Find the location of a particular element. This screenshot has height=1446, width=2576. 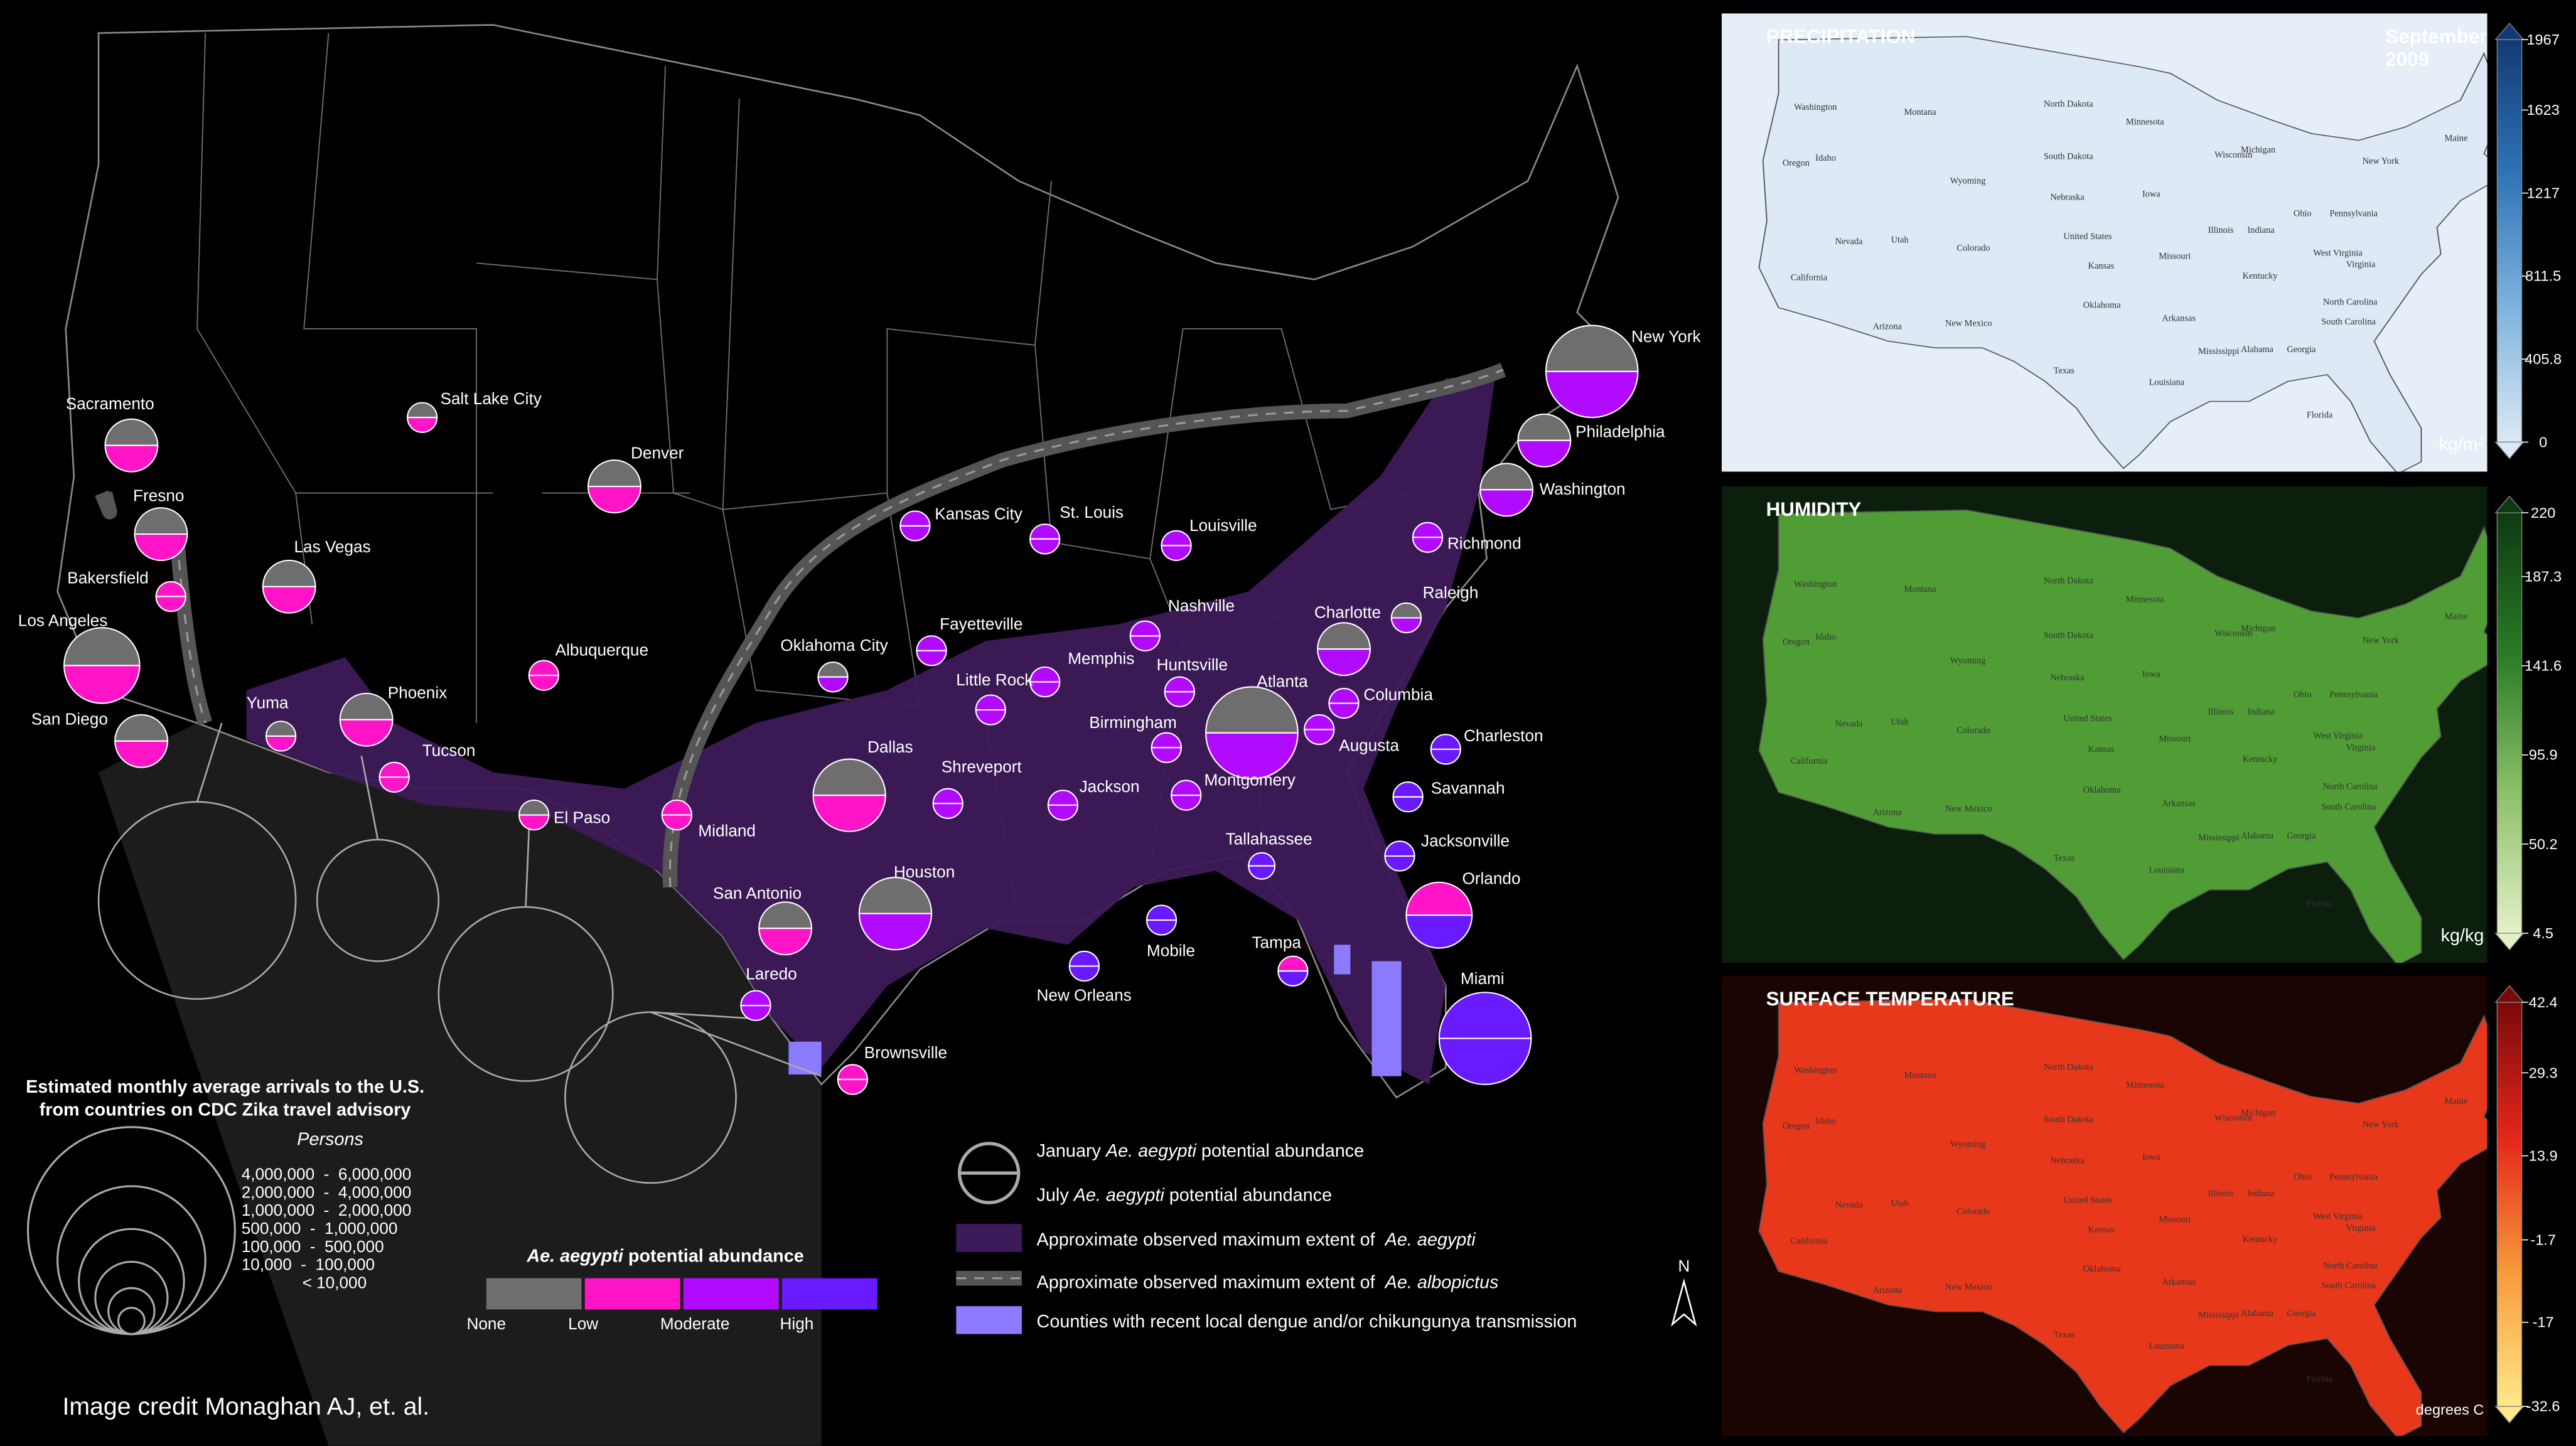

abundance-title-part: Ae. aegypti is located at coordinates (575, 1256).